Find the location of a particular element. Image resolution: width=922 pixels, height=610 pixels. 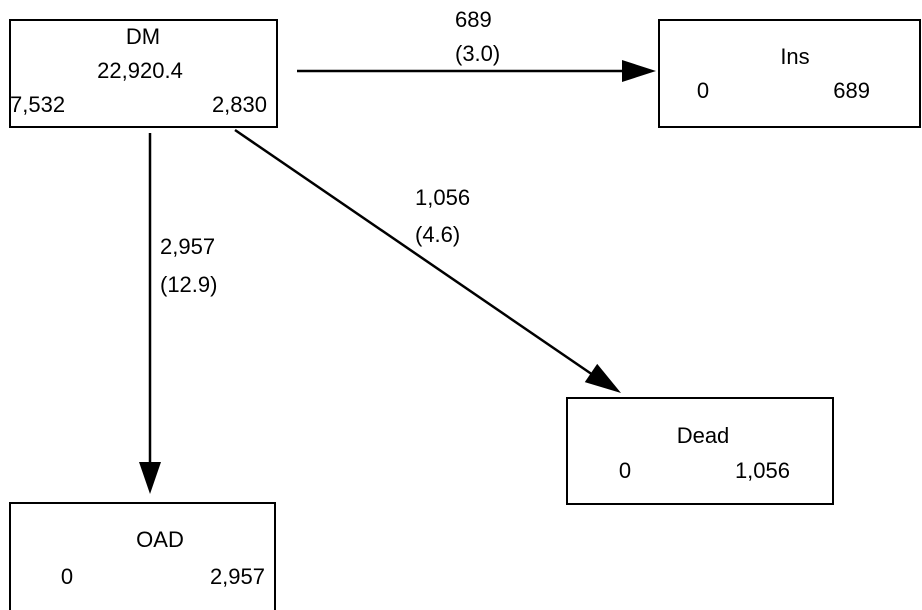

edge-count: 1,056 is located at coordinates (442, 197).